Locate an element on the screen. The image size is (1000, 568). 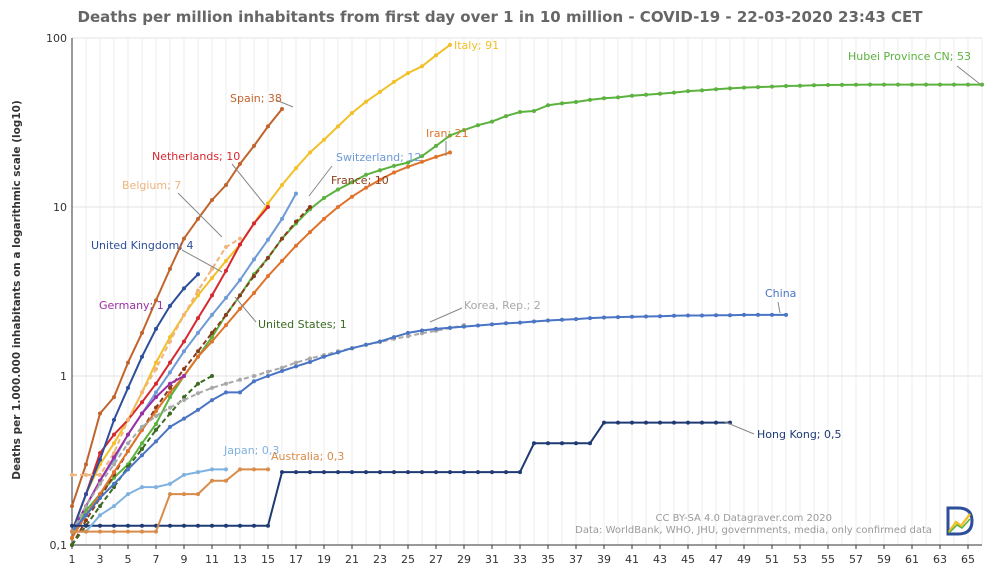
x-tick-label: 19 is located at coordinates (324, 559).